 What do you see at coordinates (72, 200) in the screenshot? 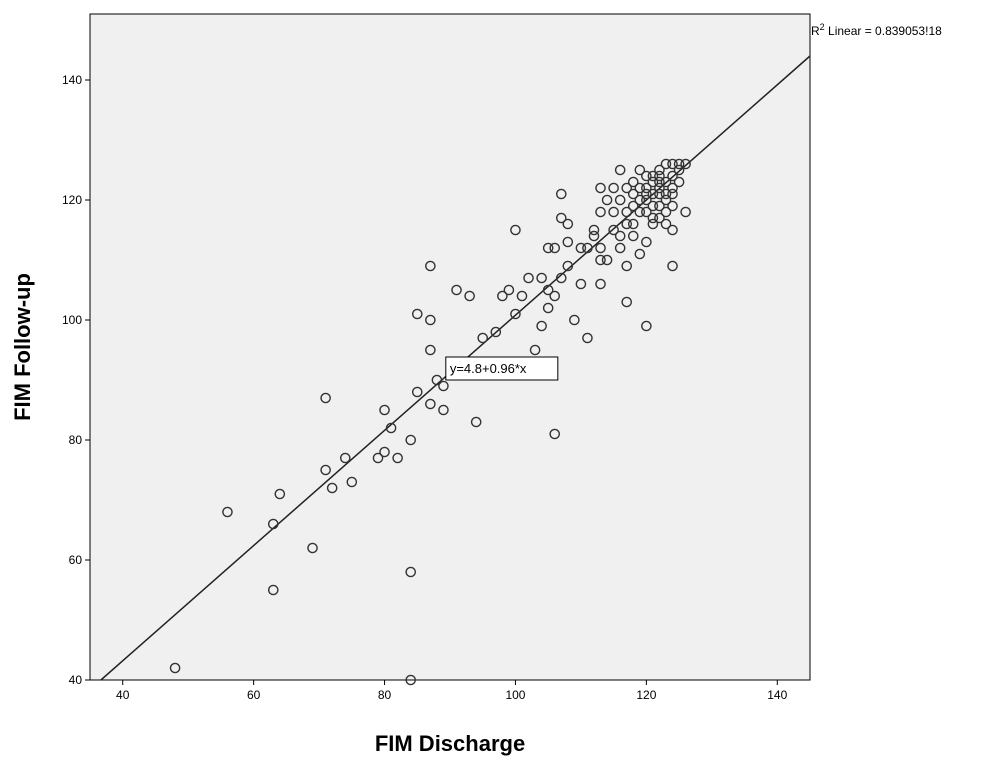
I see `y-tick-label: 120` at bounding box center [72, 200].